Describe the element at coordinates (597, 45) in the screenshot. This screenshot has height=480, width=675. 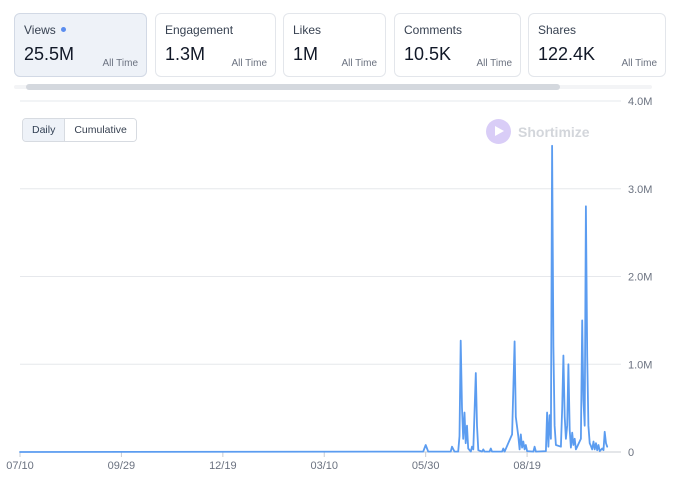
I see `metric-card-shares: Shares 122.4K All Time` at that location.